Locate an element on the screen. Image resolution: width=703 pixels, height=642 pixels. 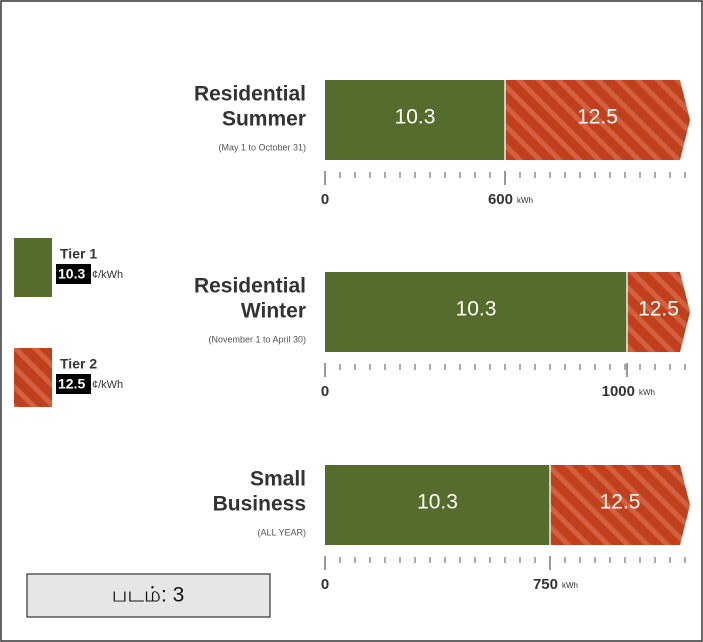
row-subtitle: (ALL YEAR) is located at coordinates (281, 532).